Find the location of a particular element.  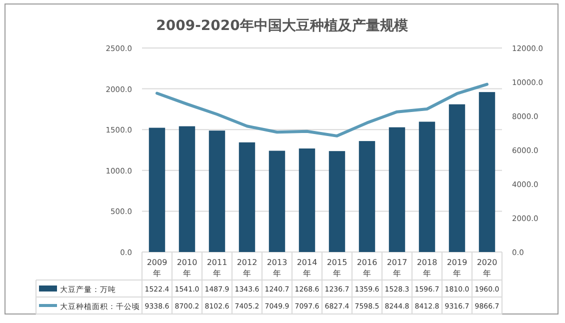

x-tick-label: 2017年 is located at coordinates (397, 268).